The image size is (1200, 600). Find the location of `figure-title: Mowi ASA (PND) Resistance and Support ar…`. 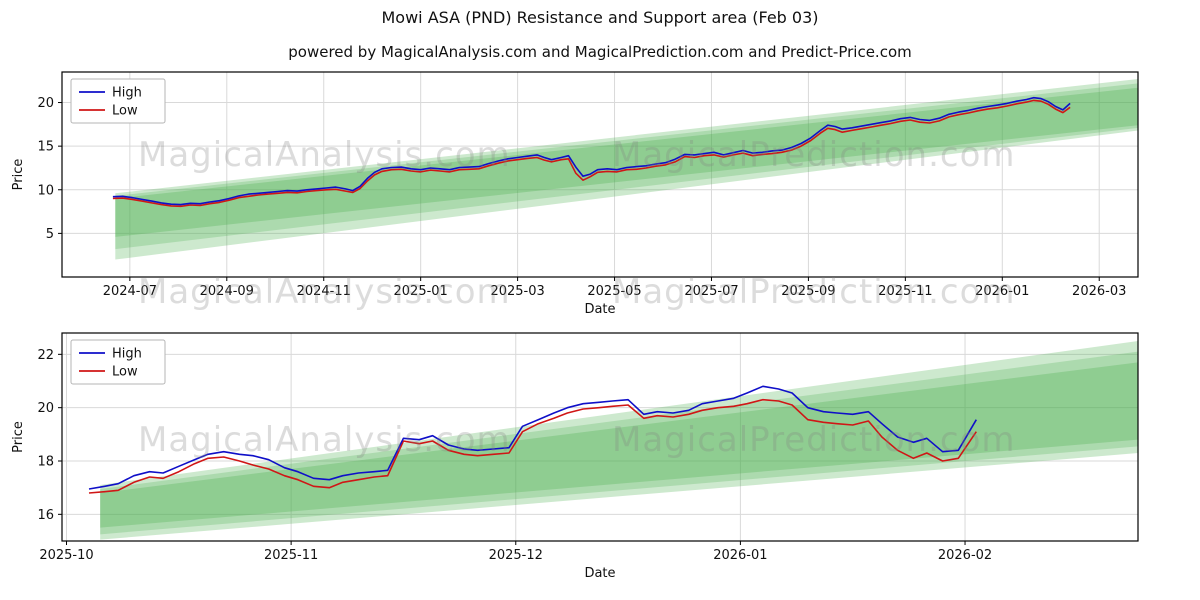

figure-title: Mowi ASA (PND) Resistance and Support ar… is located at coordinates (600, 17).